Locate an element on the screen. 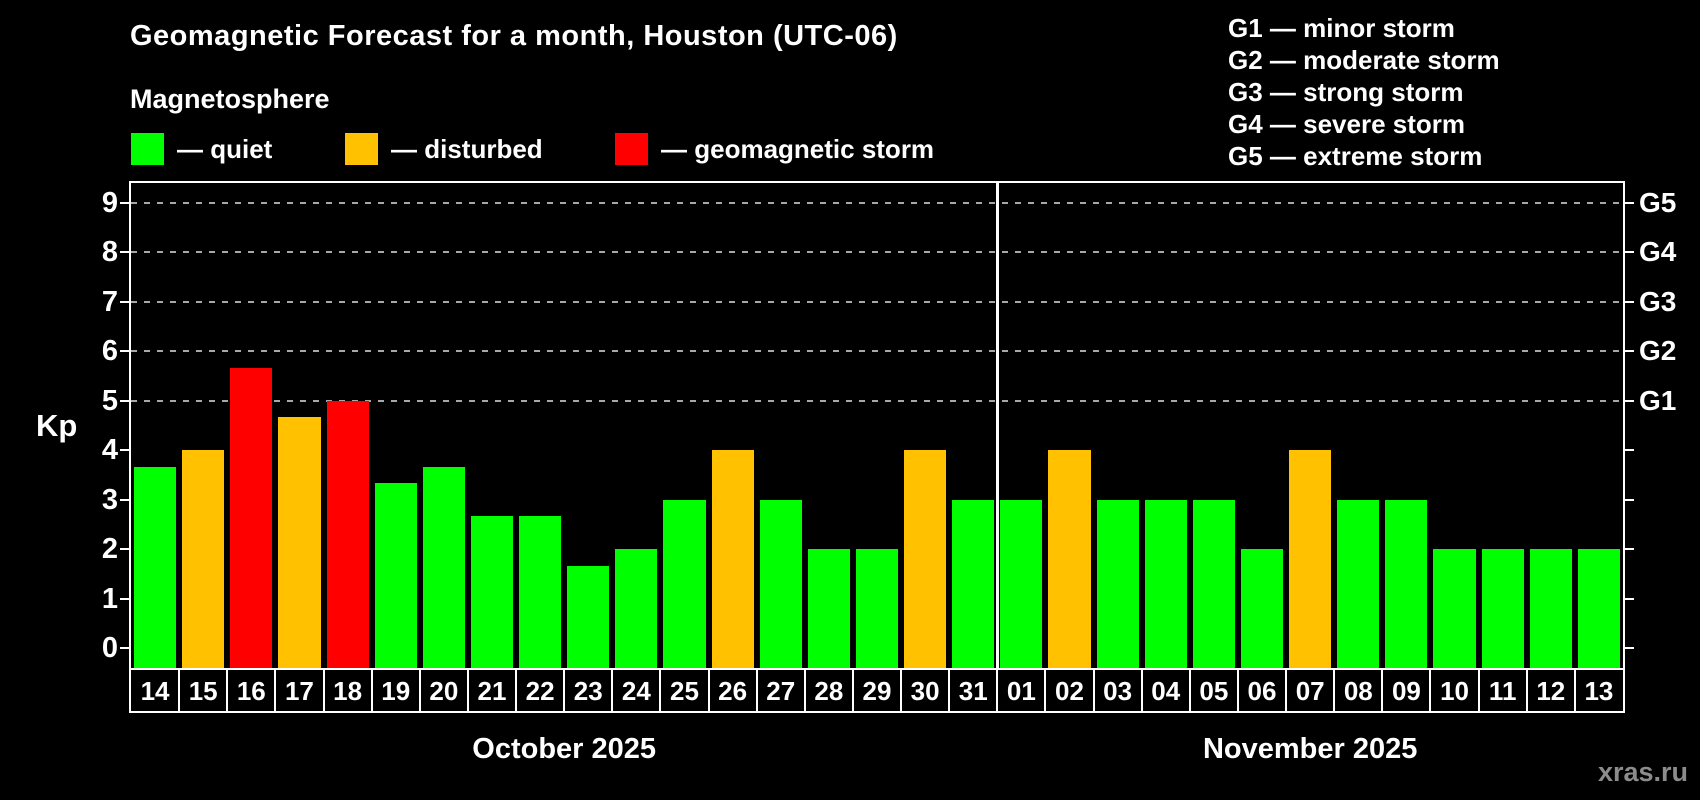  watermark: xras.ru is located at coordinates (1642, 772).